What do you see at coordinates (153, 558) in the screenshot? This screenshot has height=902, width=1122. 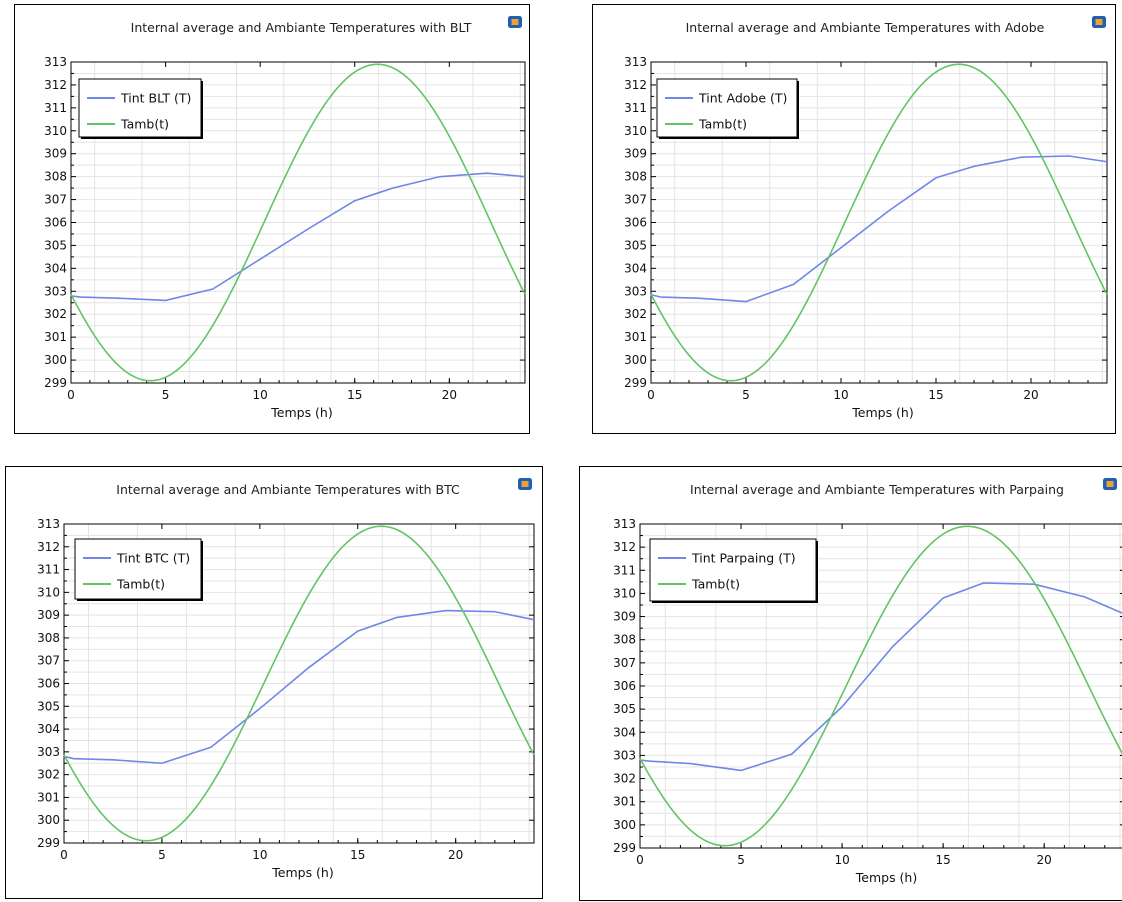 I see `legend-label: Tint BTC (T)` at bounding box center [153, 558].